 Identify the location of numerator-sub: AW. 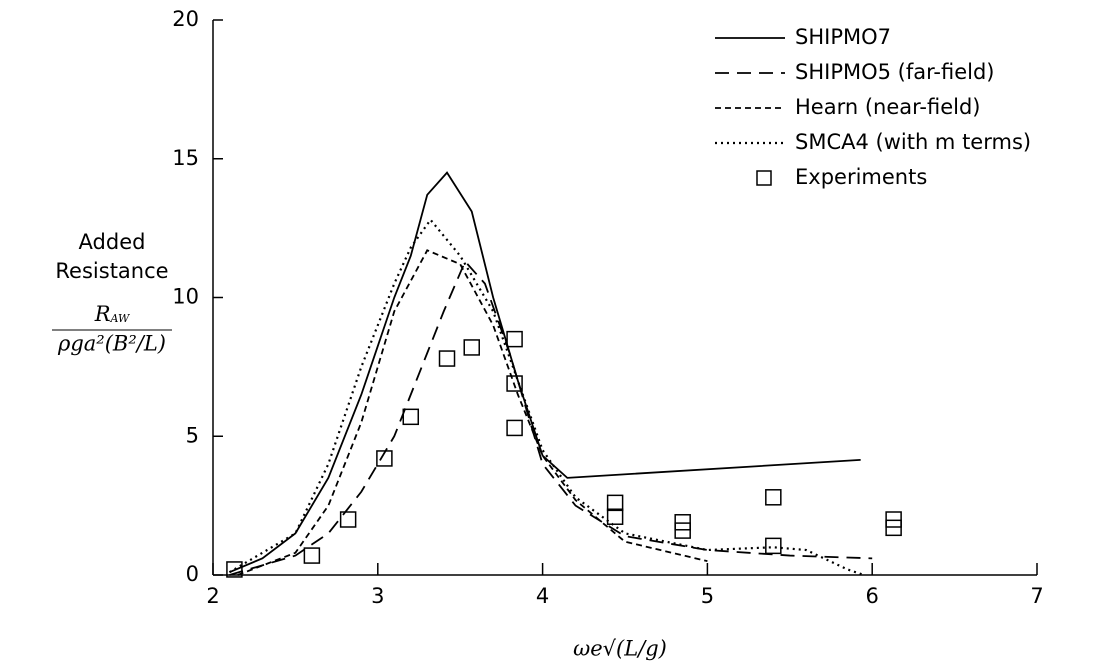
(120, 318).